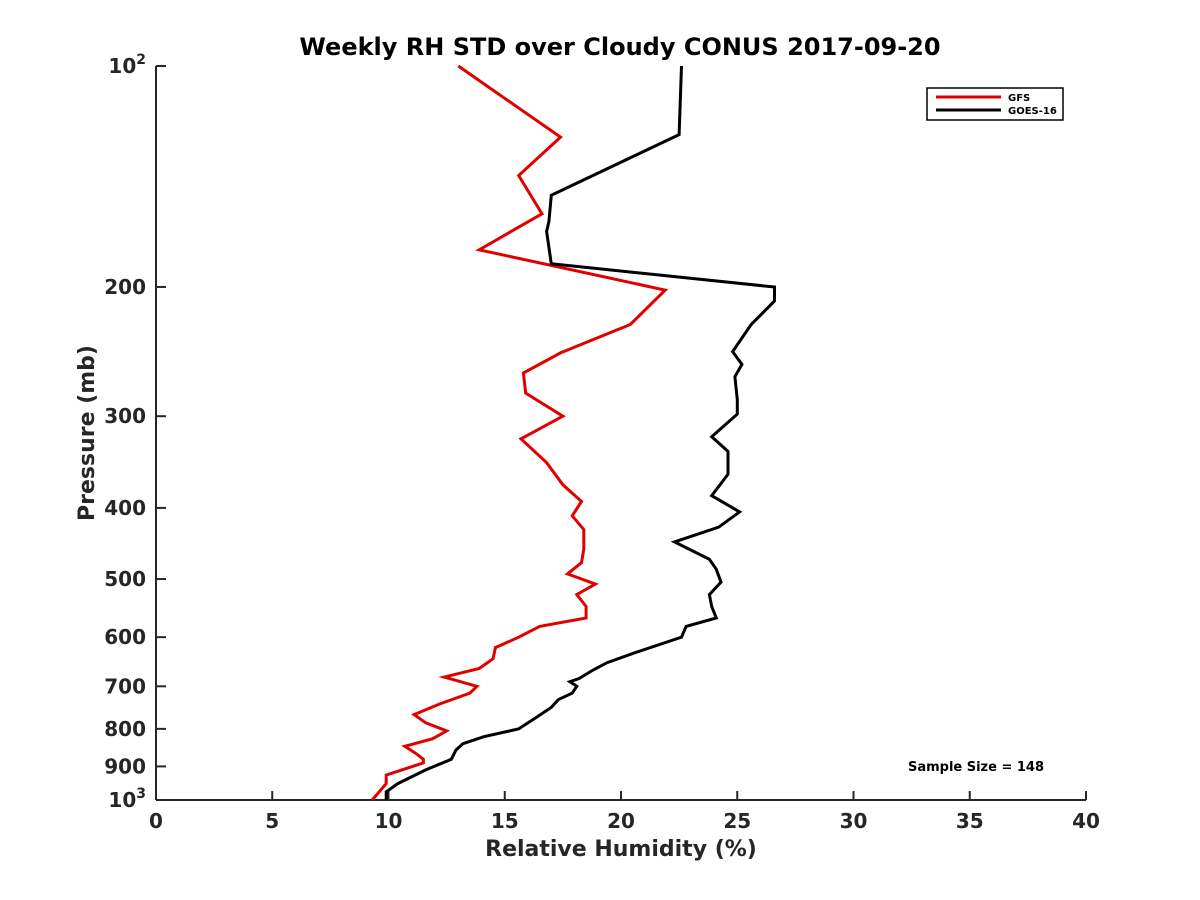 The width and height of the screenshot is (1200, 900). I want to click on x-tick-label: 25, so click(737, 821).